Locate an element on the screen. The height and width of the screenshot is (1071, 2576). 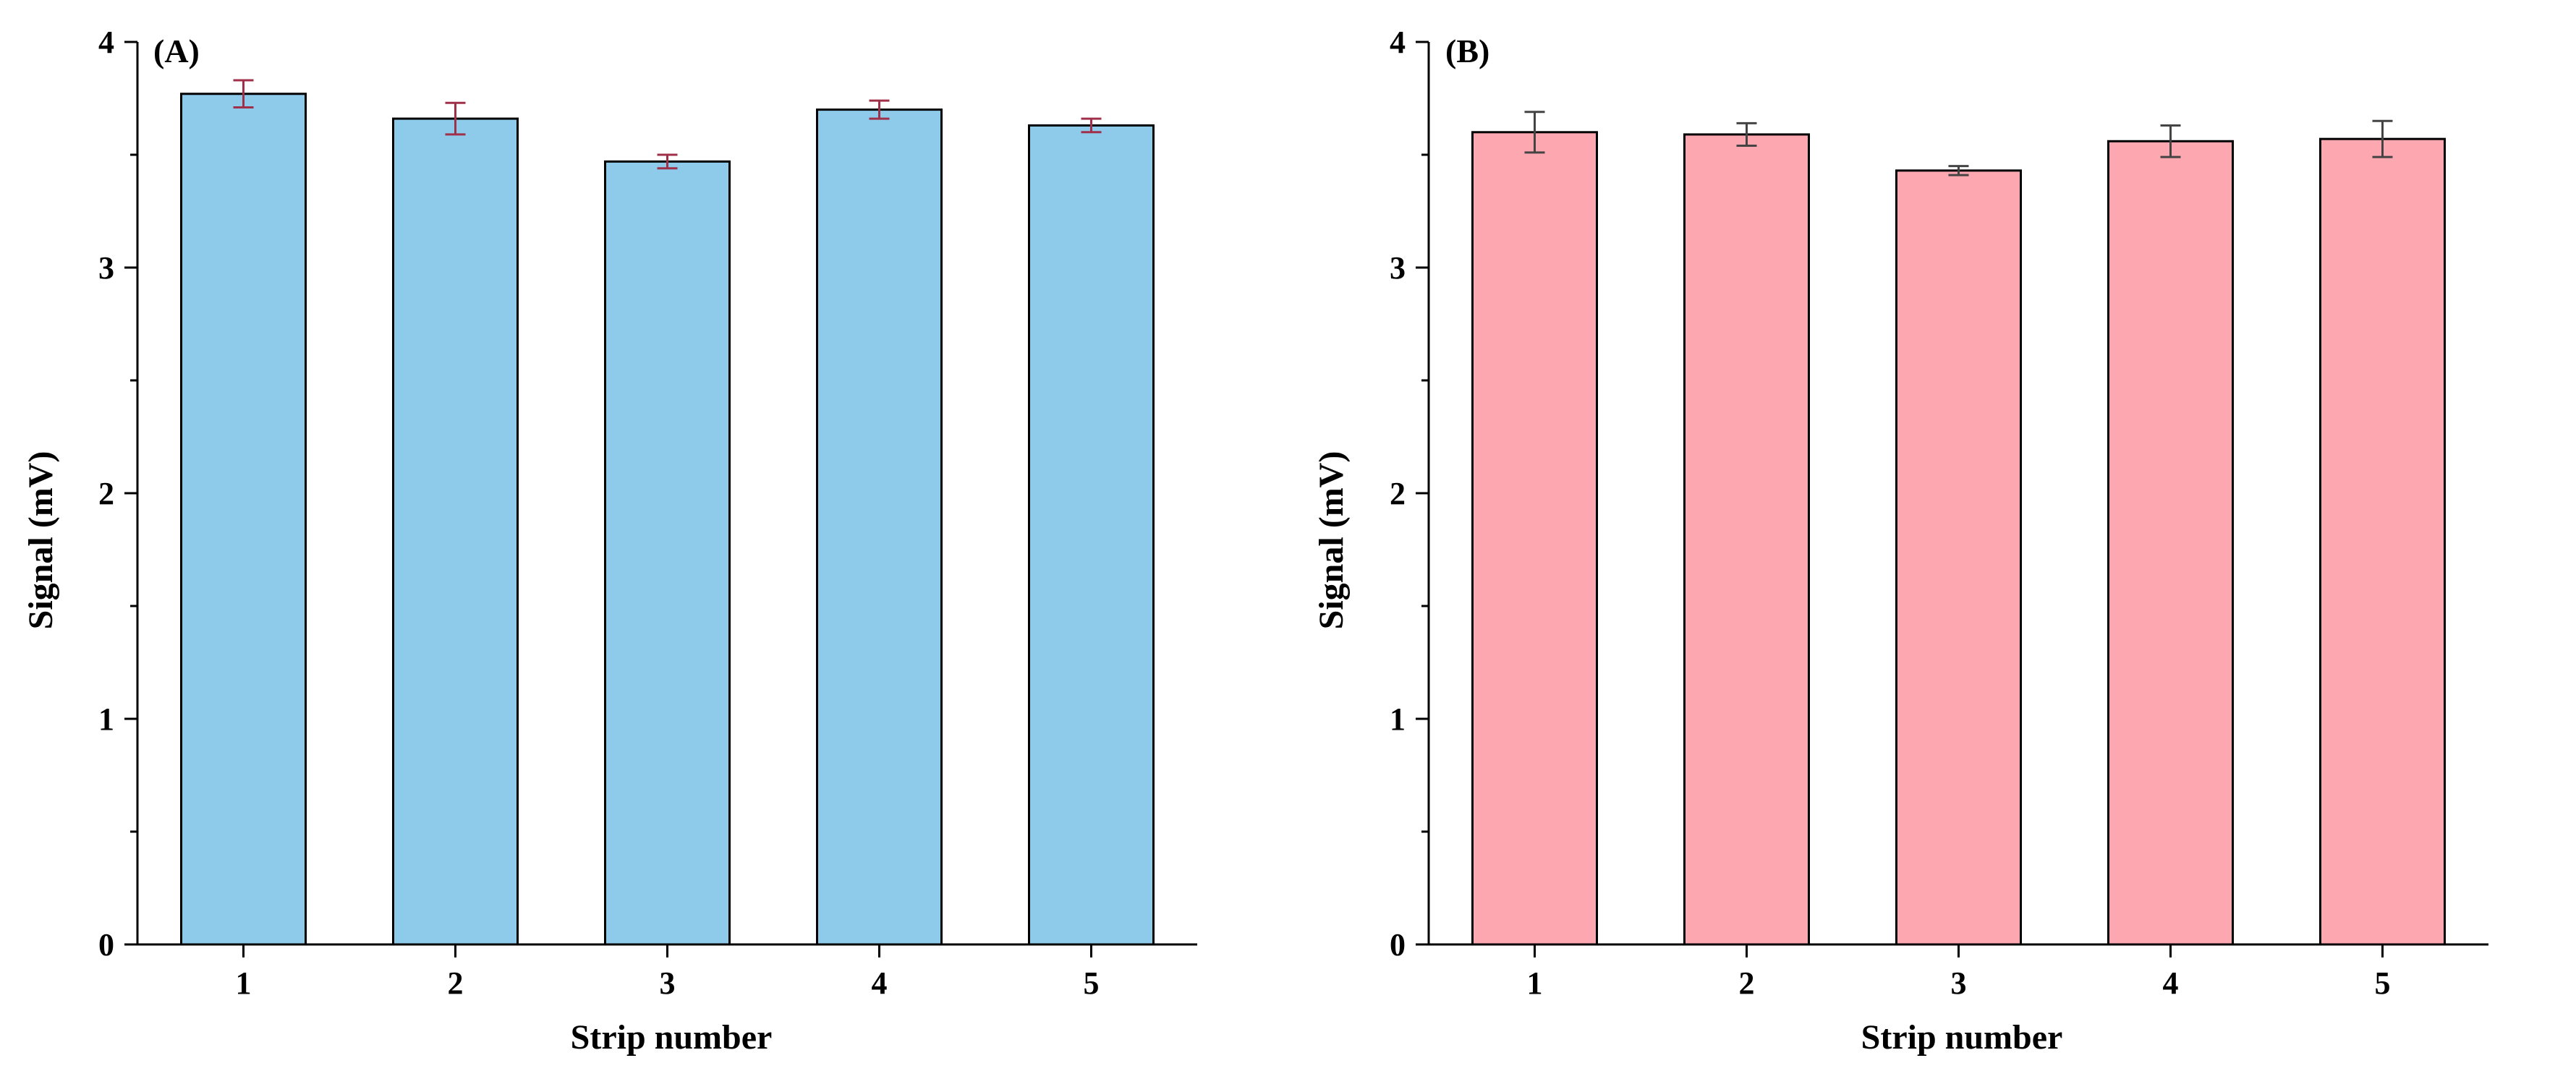
panel-a-y-tick-label: 0 is located at coordinates (106, 945).